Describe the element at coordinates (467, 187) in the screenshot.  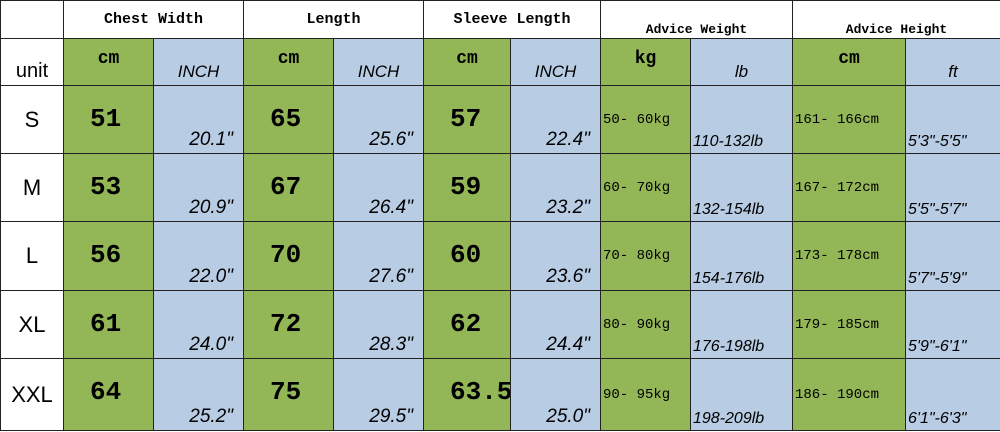
I see `size-value: 59` at that location.